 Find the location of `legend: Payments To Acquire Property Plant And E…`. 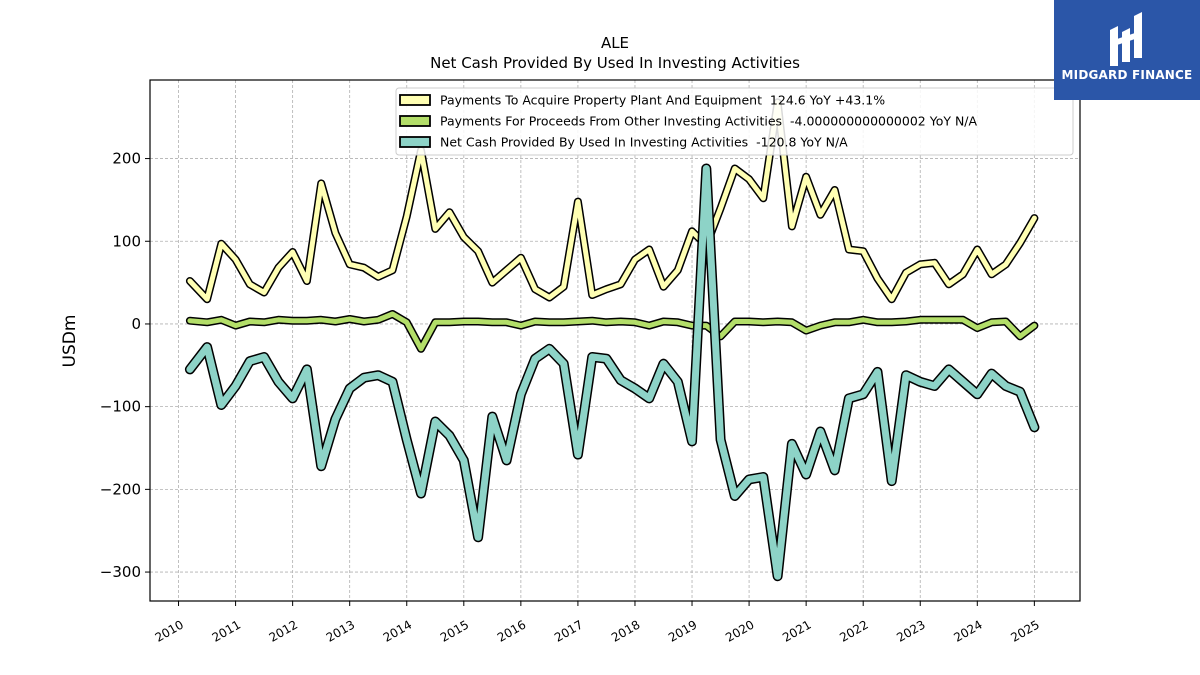

legend: Payments To Acquire Property Plant And E… is located at coordinates (734, 121).